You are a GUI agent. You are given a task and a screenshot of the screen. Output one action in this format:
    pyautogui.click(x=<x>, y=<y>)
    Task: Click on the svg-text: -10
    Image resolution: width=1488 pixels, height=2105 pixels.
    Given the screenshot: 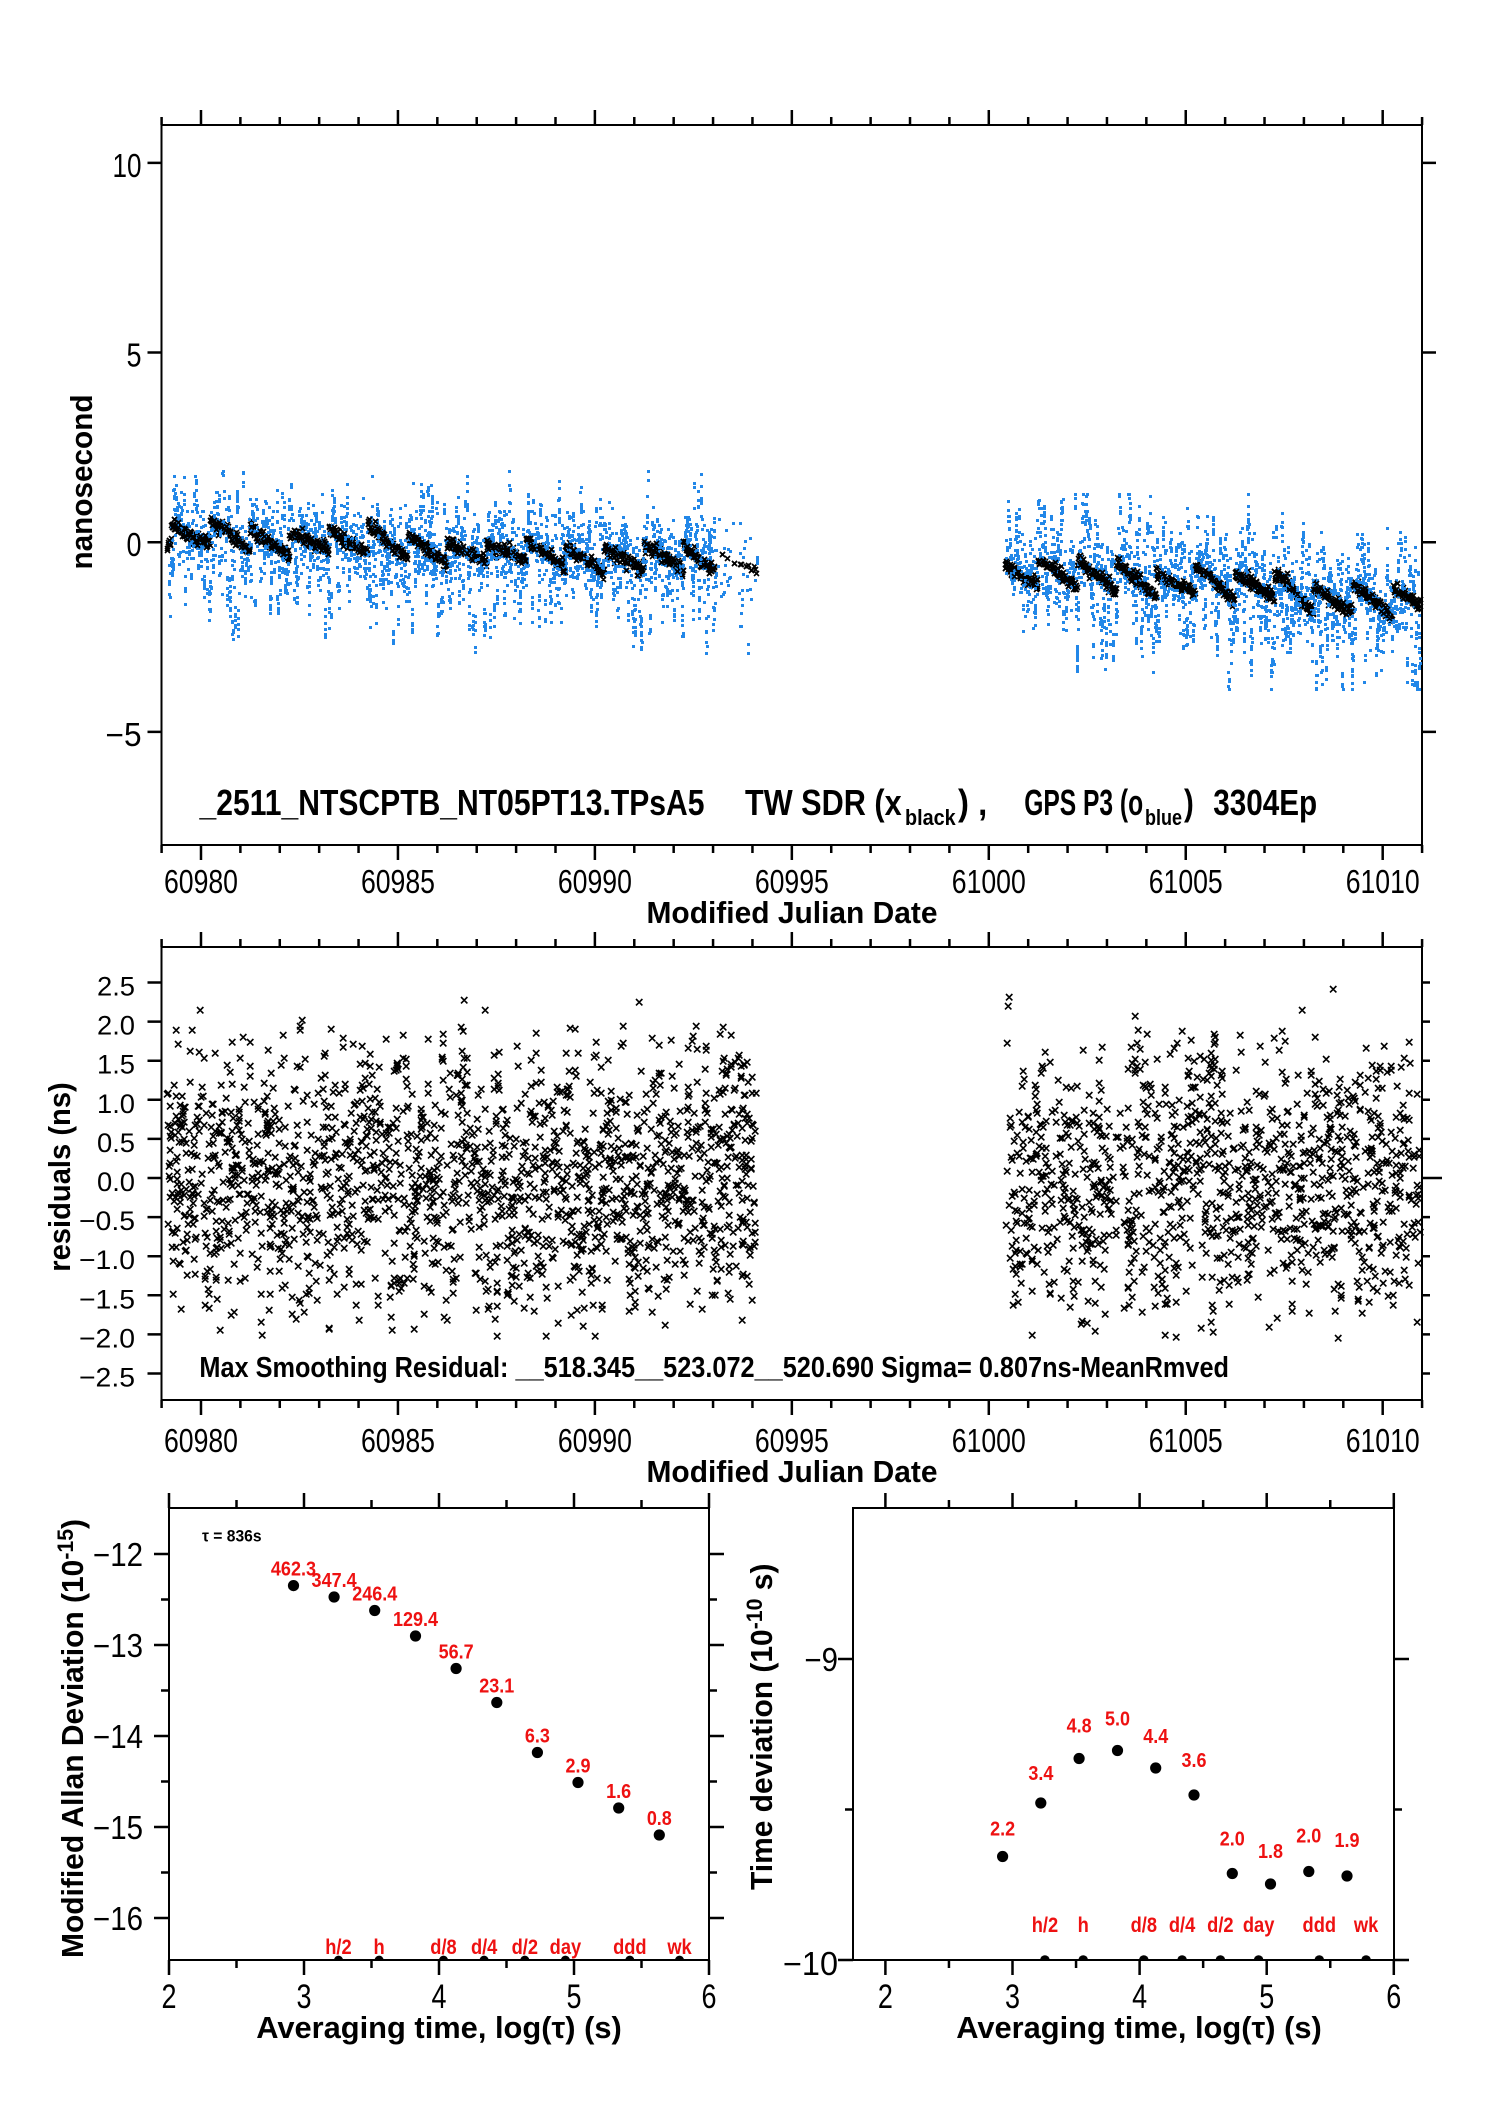 What is the action you would take?
    pyautogui.click(x=754, y=1614)
    